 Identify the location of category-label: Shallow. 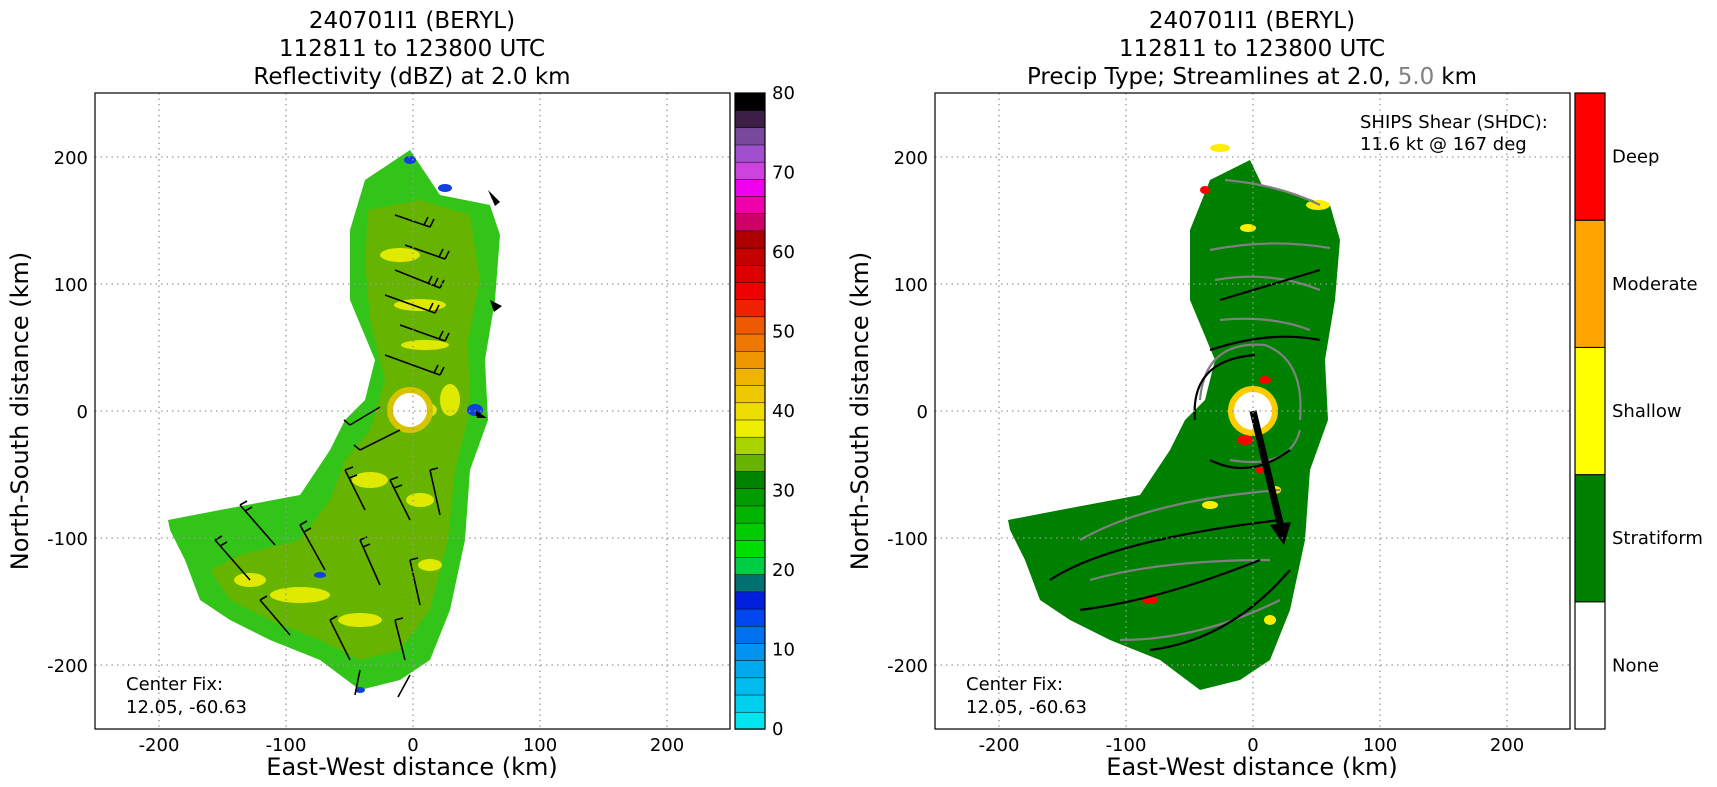
(1647, 411).